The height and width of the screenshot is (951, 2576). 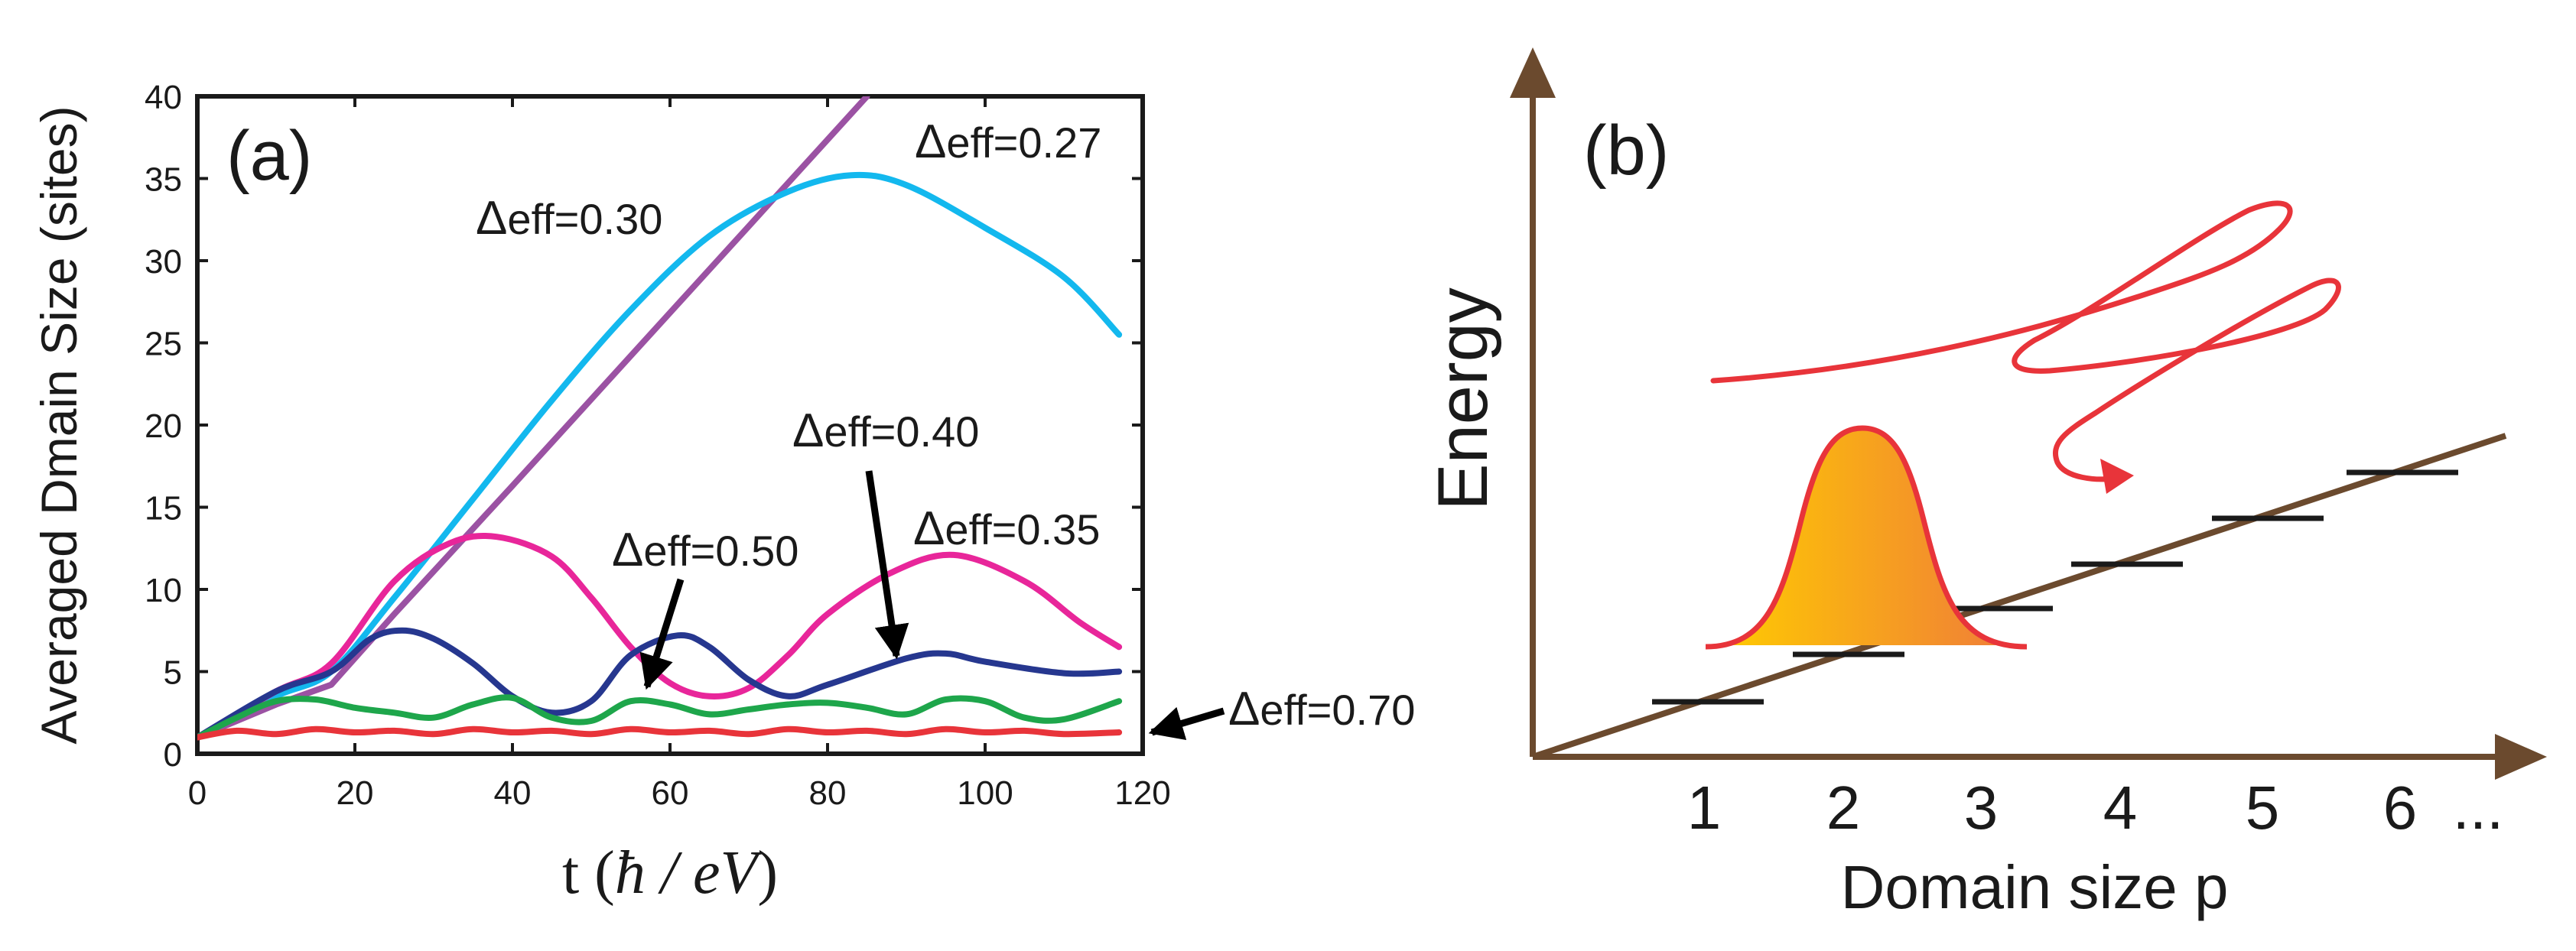 What do you see at coordinates (2263, 808) in the screenshot?
I see `tick-5: 5` at bounding box center [2263, 808].